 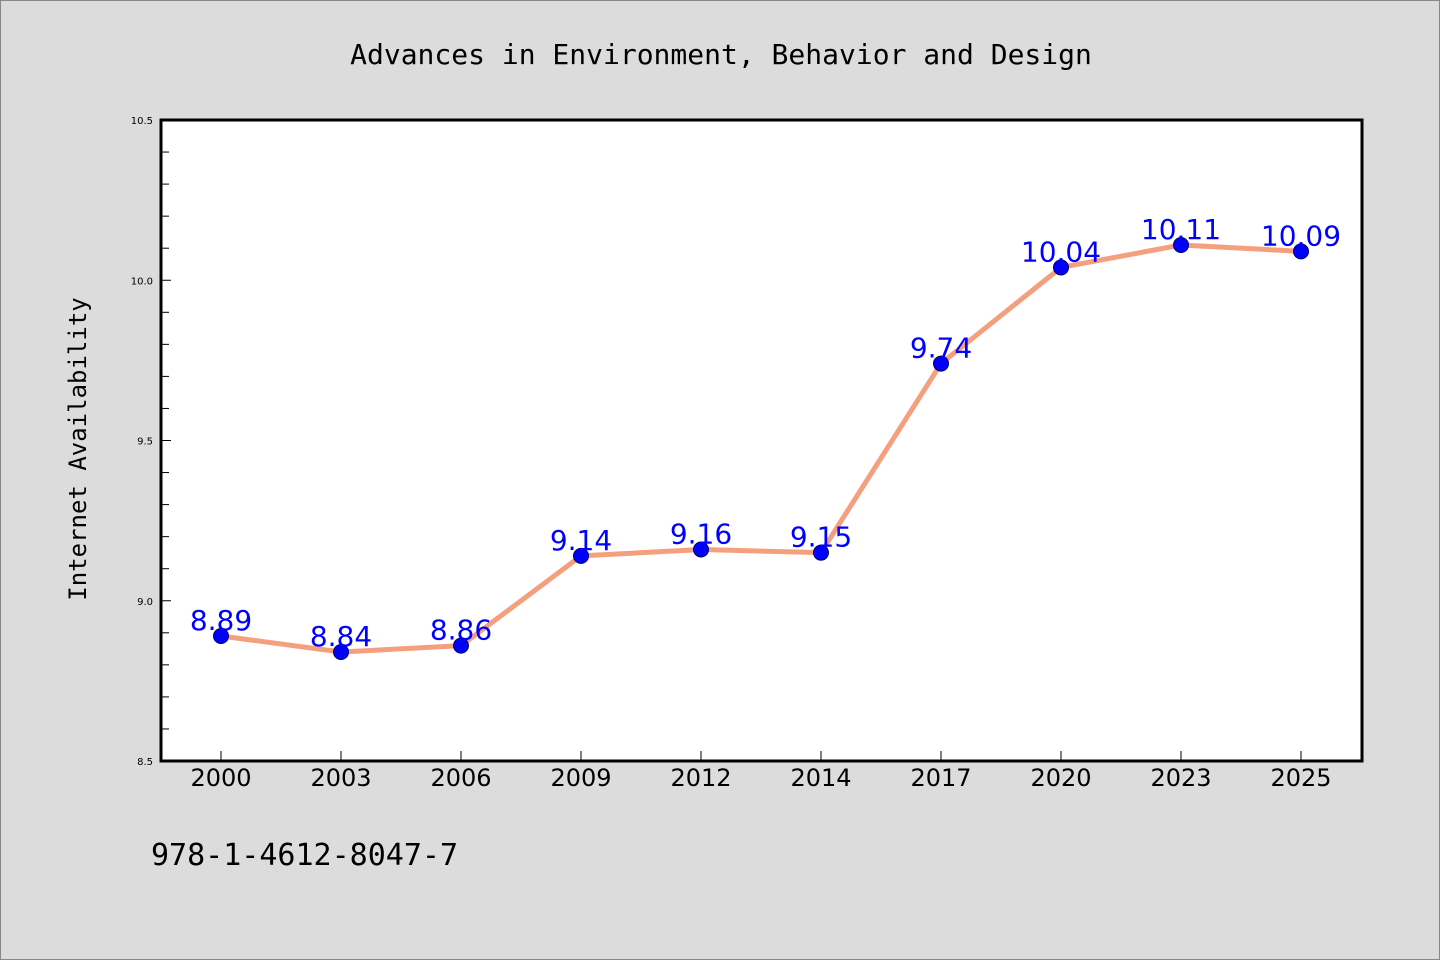 What do you see at coordinates (461, 630) in the screenshot?
I see `data-label: 8.86` at bounding box center [461, 630].